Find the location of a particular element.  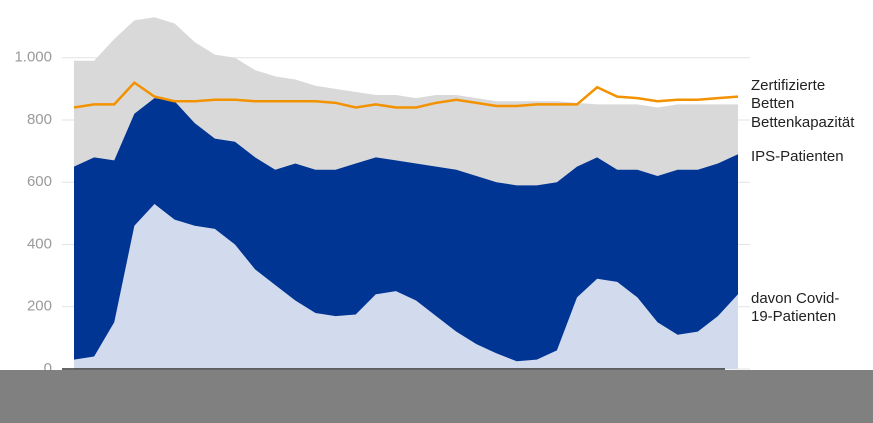

series-label: davon Covid-19-Patienten is located at coordinates (795, 307).